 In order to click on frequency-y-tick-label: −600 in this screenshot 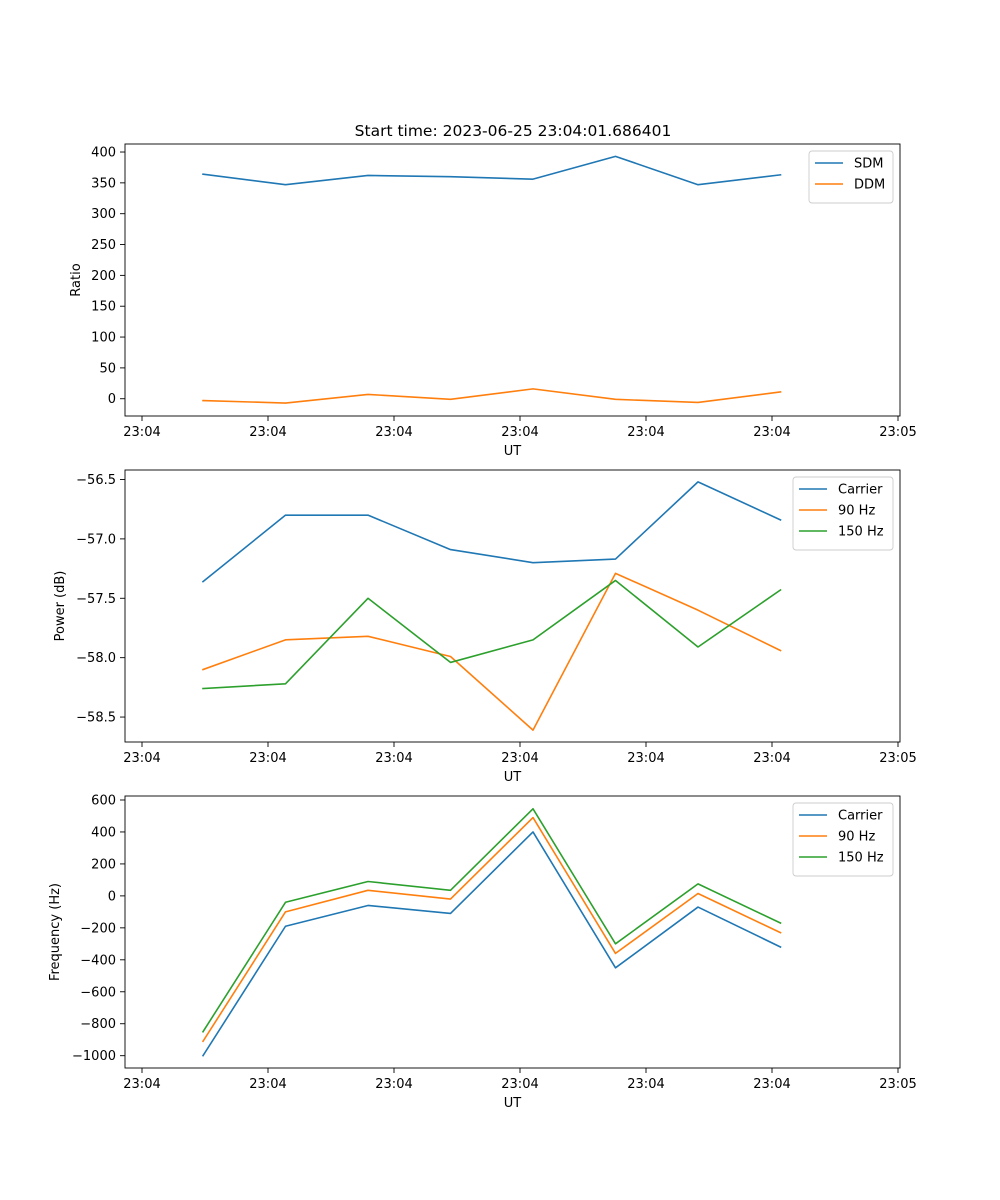, I will do `click(98, 992)`.